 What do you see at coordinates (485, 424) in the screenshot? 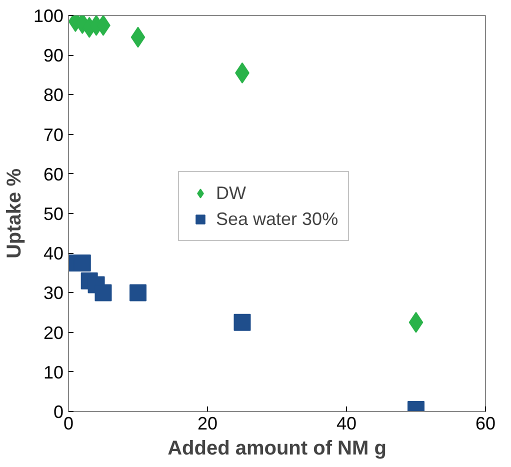
I see `x-tick-label: 60` at bounding box center [485, 424].